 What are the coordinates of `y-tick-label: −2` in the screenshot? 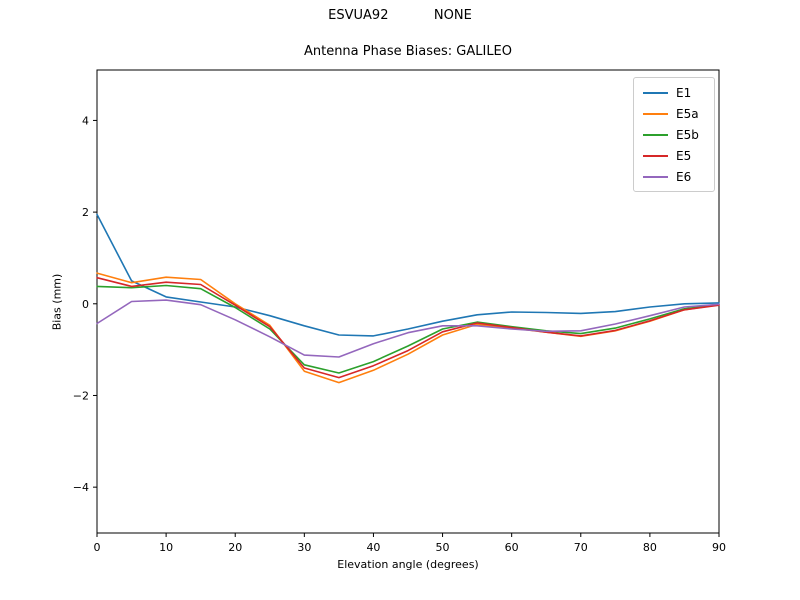 It's located at (81, 395).